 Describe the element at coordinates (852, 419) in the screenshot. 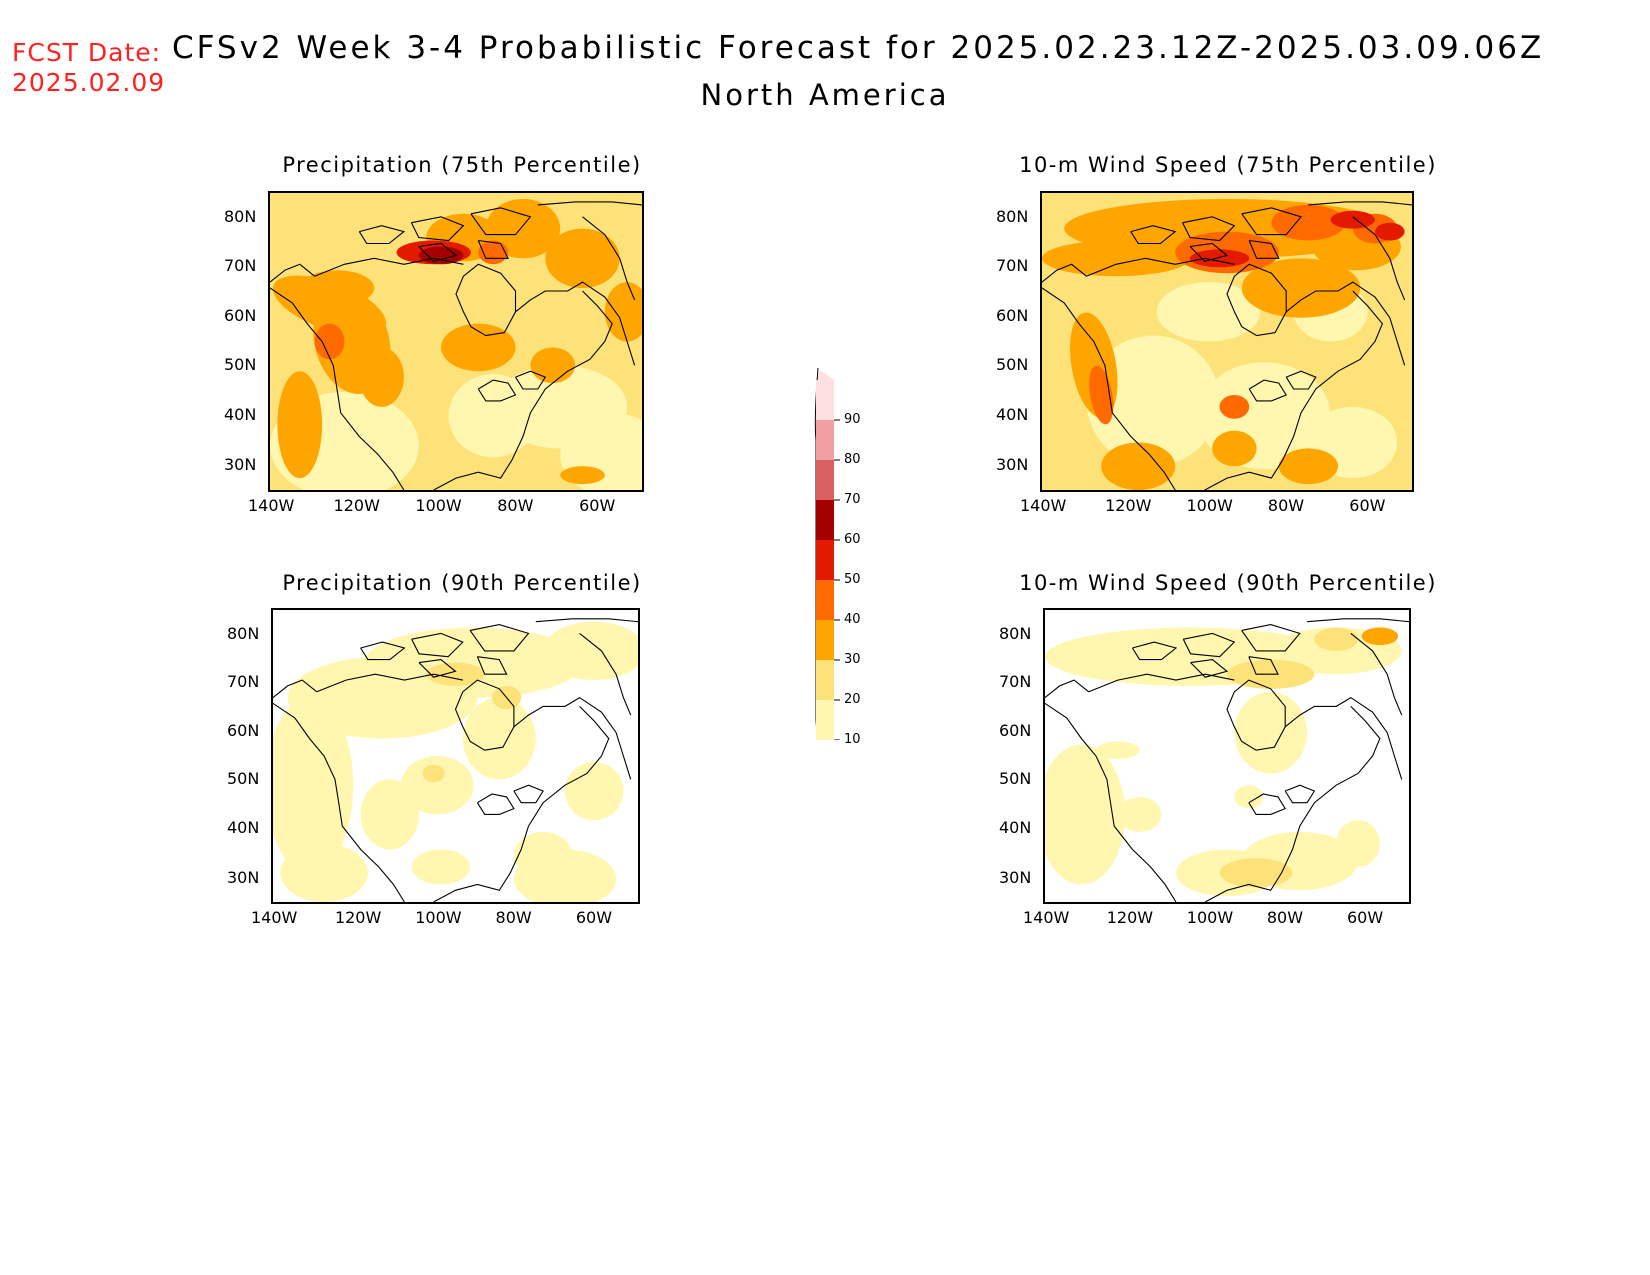

I see `colorbar-level-label: 90` at that location.